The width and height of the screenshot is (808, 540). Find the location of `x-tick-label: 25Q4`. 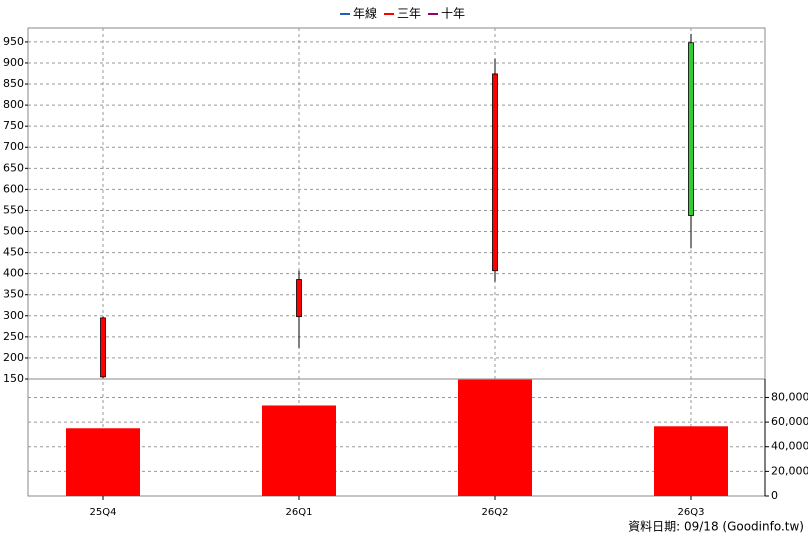

x-tick-label: 25Q4 is located at coordinates (103, 512).